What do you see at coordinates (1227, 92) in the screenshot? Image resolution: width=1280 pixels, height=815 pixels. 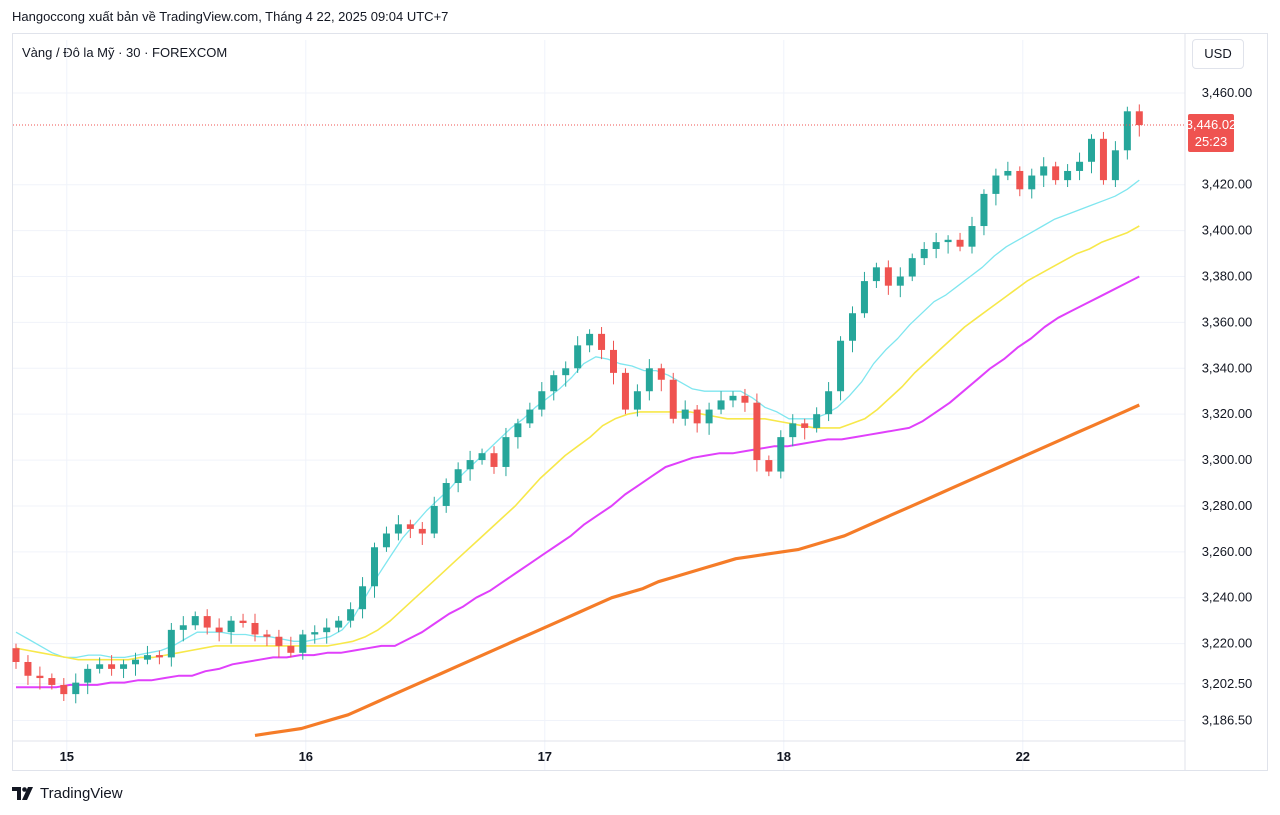 I see `price-tick-label: 3,460.00` at bounding box center [1227, 92].